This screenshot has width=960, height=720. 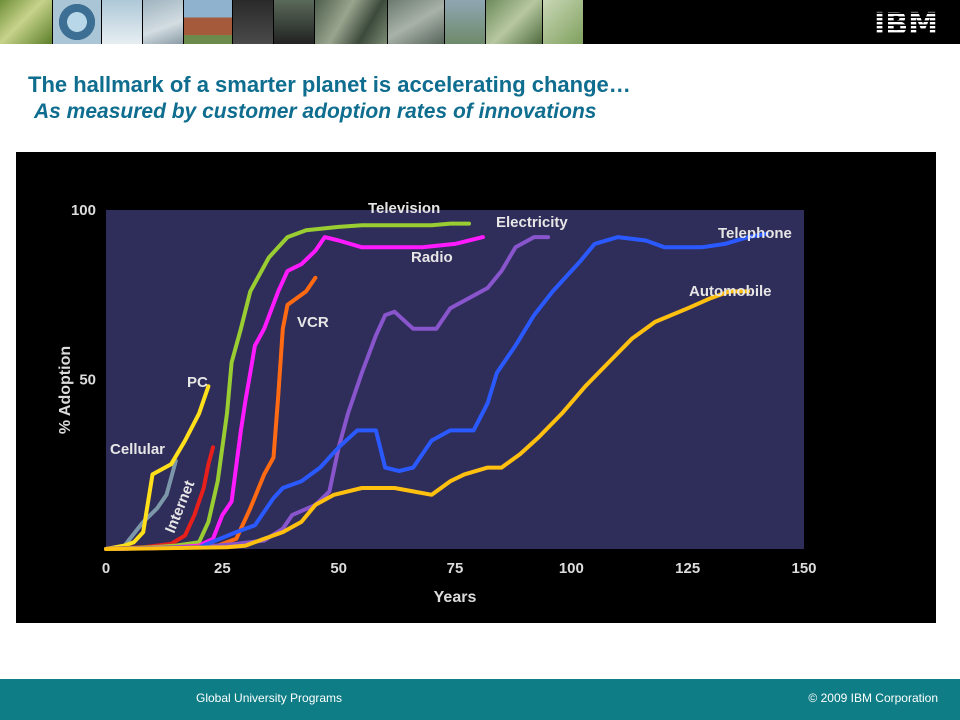 What do you see at coordinates (351, 22) in the screenshot?
I see `banner-photo-aerial-city` at bounding box center [351, 22].